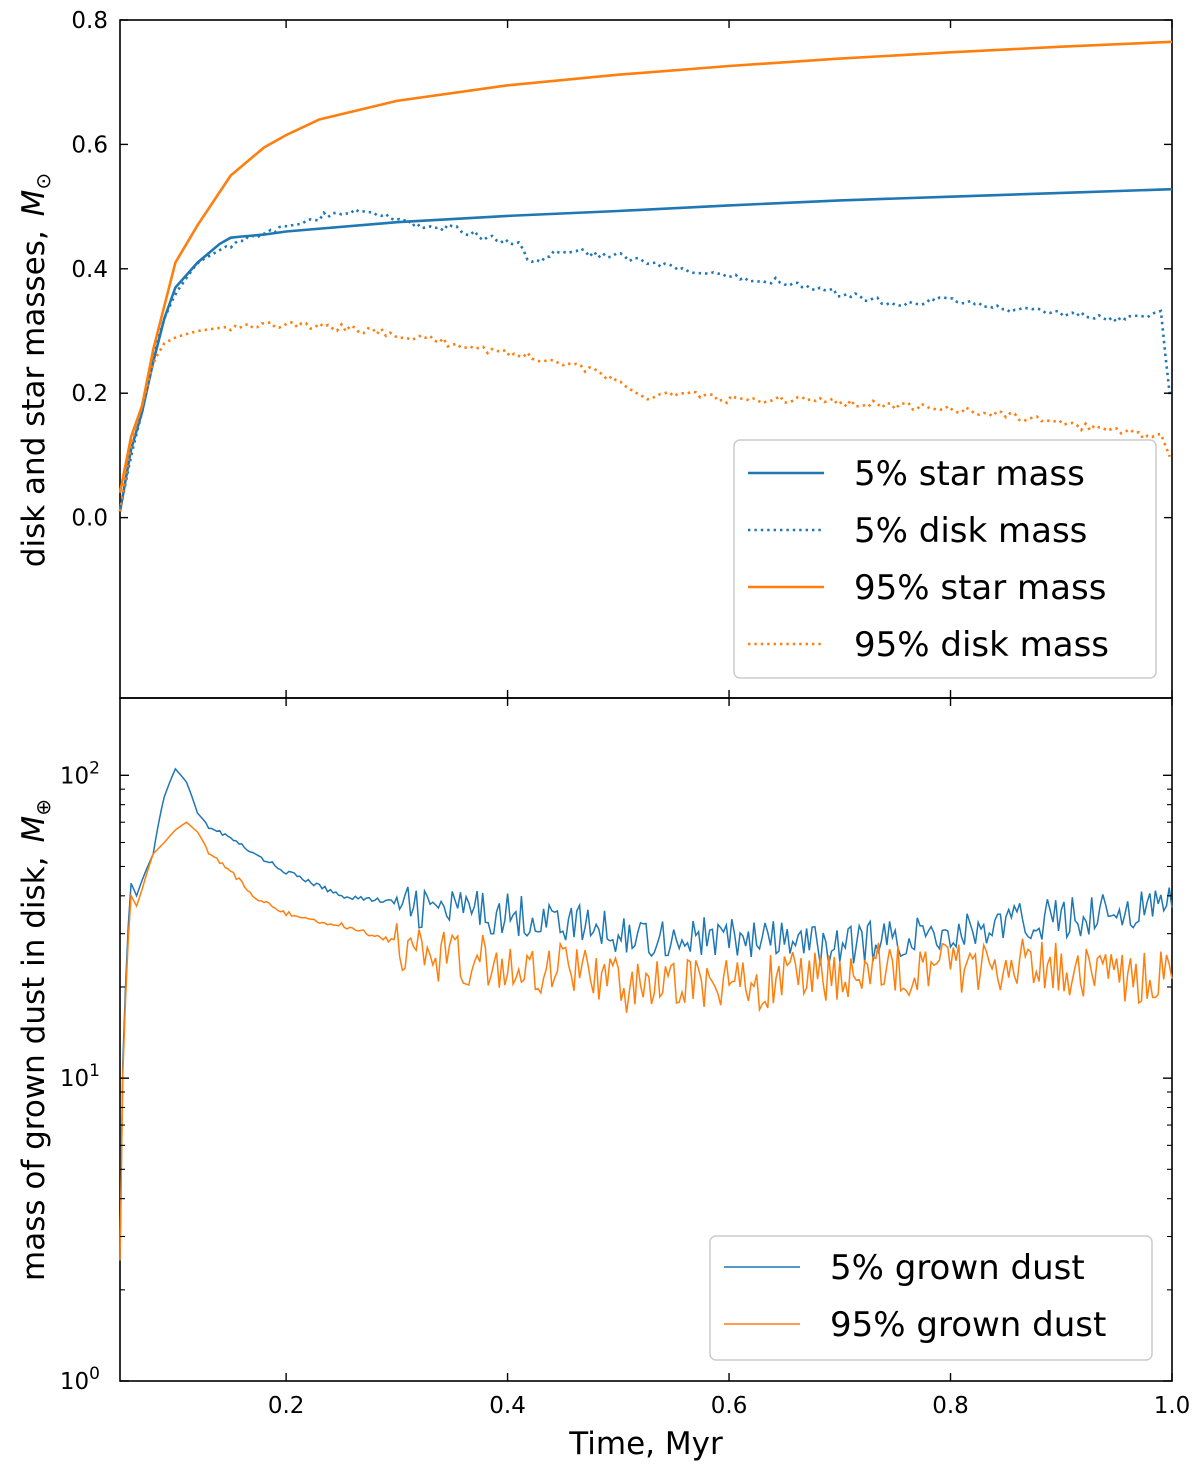  Describe the element at coordinates (89, 21) in the screenshot. I see `top-y-tick-label: 0.8` at that location.